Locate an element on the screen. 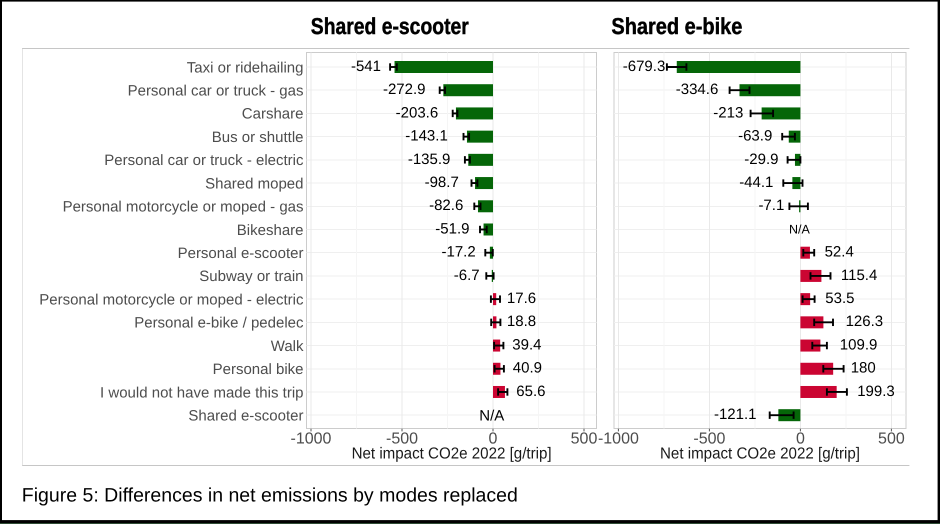  svg-text: -143.1 is located at coordinates (426, 136).